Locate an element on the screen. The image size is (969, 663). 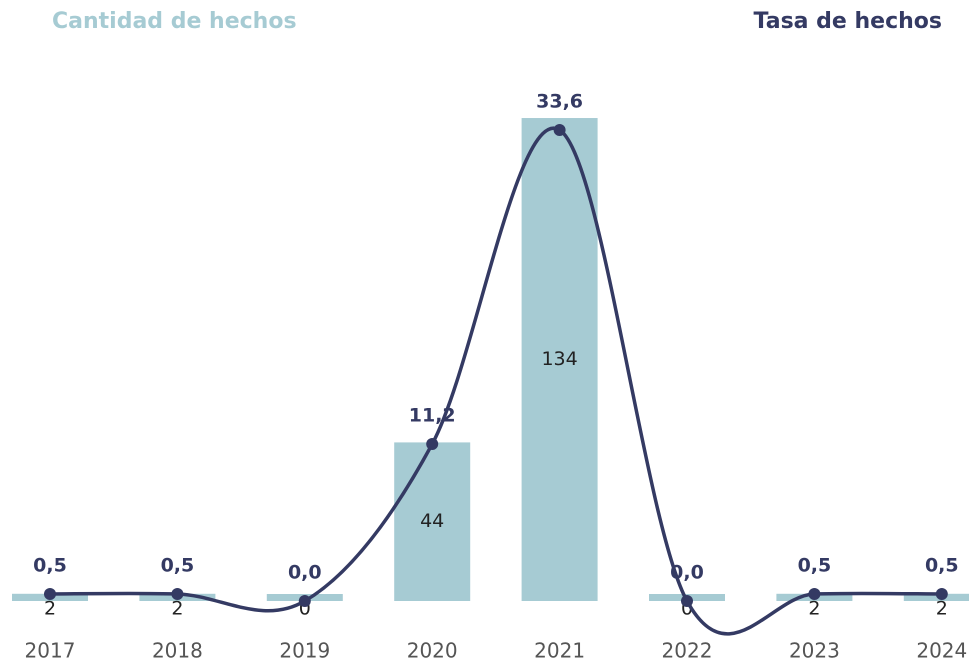
x-tick-label: 2024 is located at coordinates (941, 651).